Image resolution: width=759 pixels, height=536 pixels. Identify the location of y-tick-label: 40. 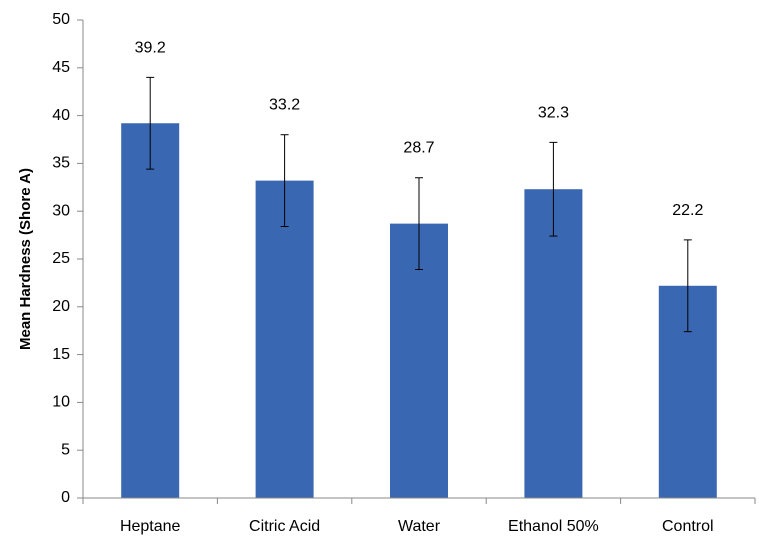
(61, 115).